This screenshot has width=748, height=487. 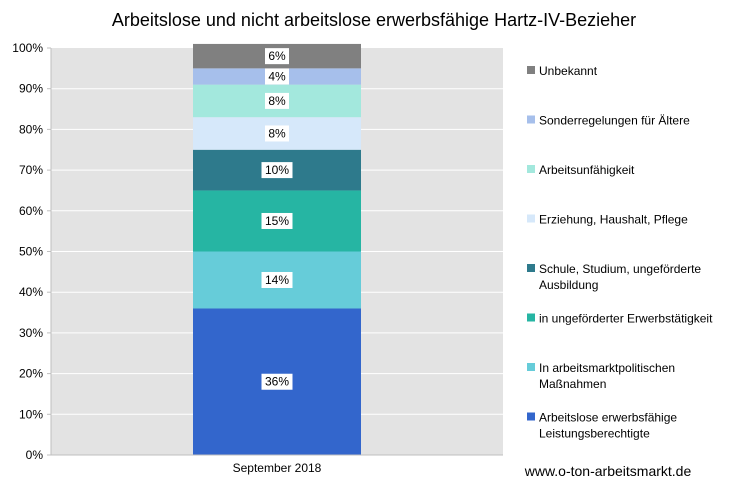 I want to click on data-label: 15%, so click(x=277, y=221).